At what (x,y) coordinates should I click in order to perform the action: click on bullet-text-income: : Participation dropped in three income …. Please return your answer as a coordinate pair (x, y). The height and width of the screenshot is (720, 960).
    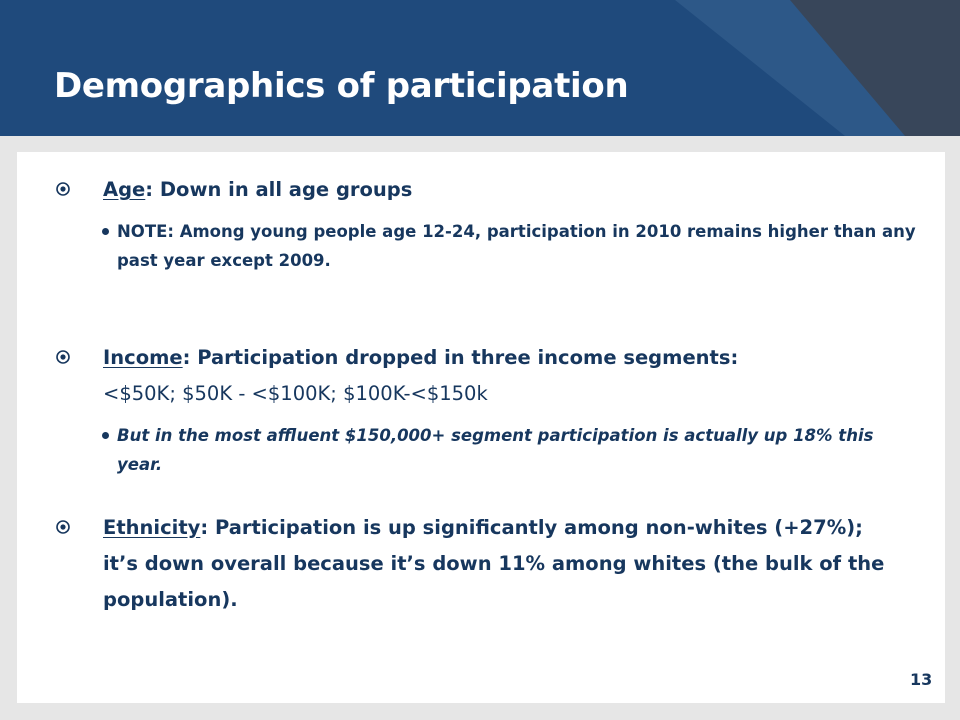
    Looking at the image, I should click on (460, 357).